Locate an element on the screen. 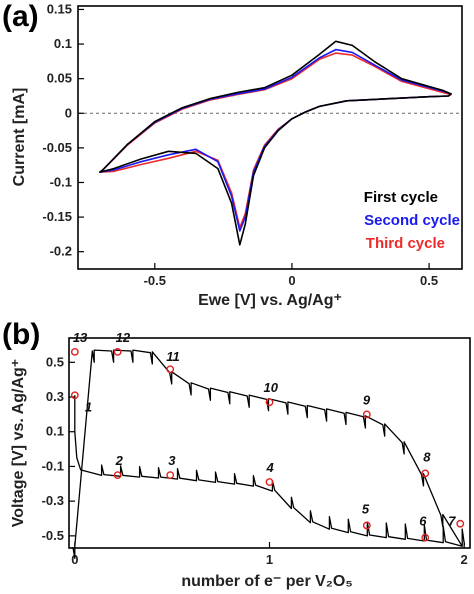  legend-third-cycle: Third cycle is located at coordinates (405, 243).